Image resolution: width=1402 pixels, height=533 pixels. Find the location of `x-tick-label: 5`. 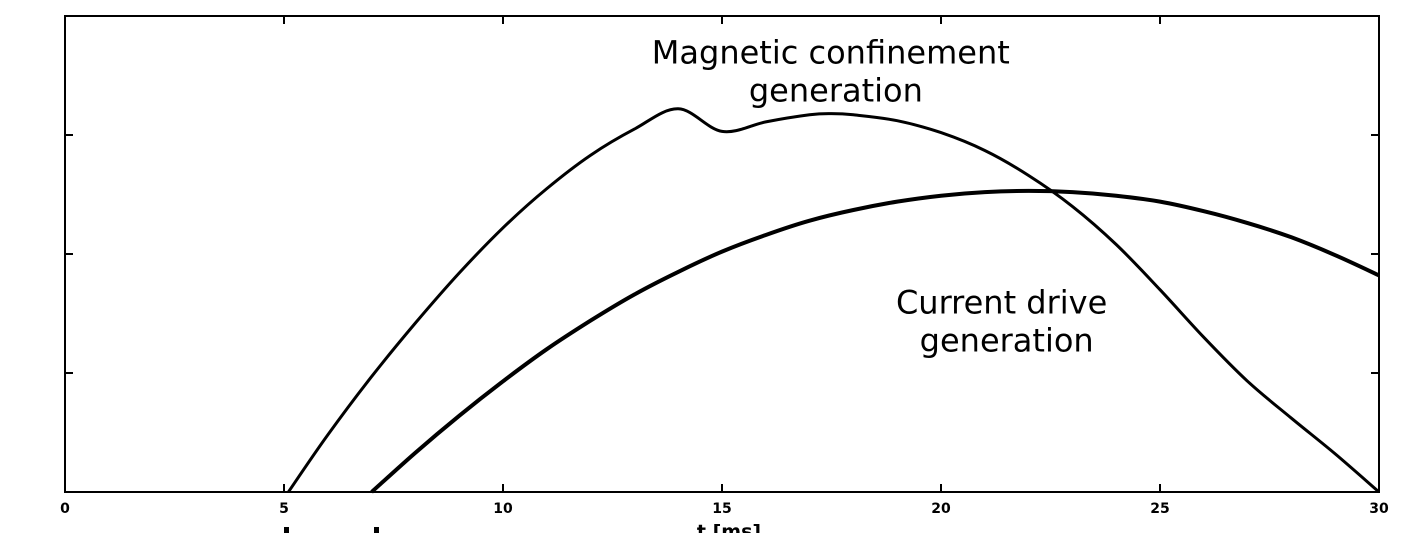

x-tick-label: 5 is located at coordinates (284, 509).